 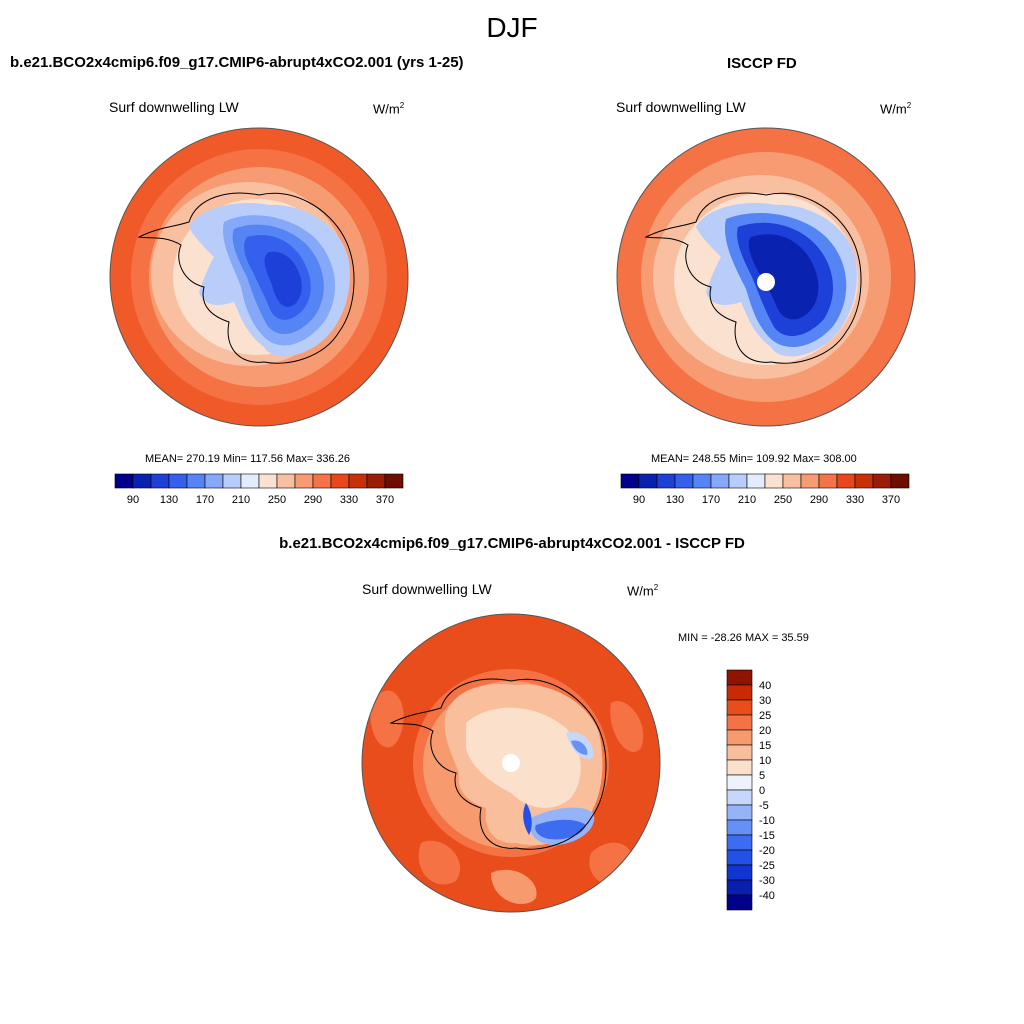 I want to click on colorbar-tick-label: -40, so click(x=767, y=896).